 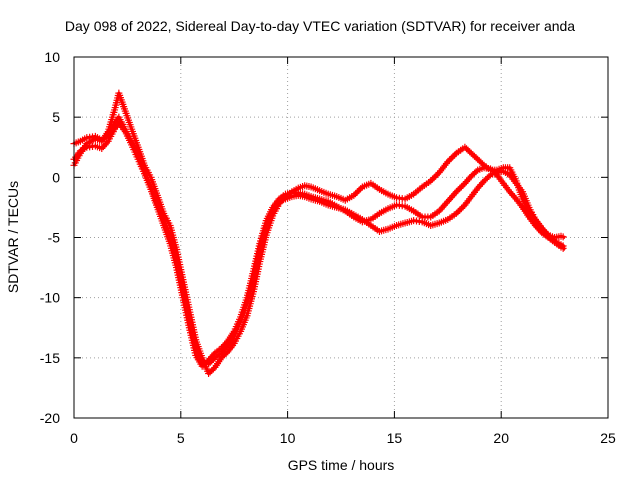 What do you see at coordinates (74, 438) in the screenshot?
I see `x-tick-label: 0` at bounding box center [74, 438].